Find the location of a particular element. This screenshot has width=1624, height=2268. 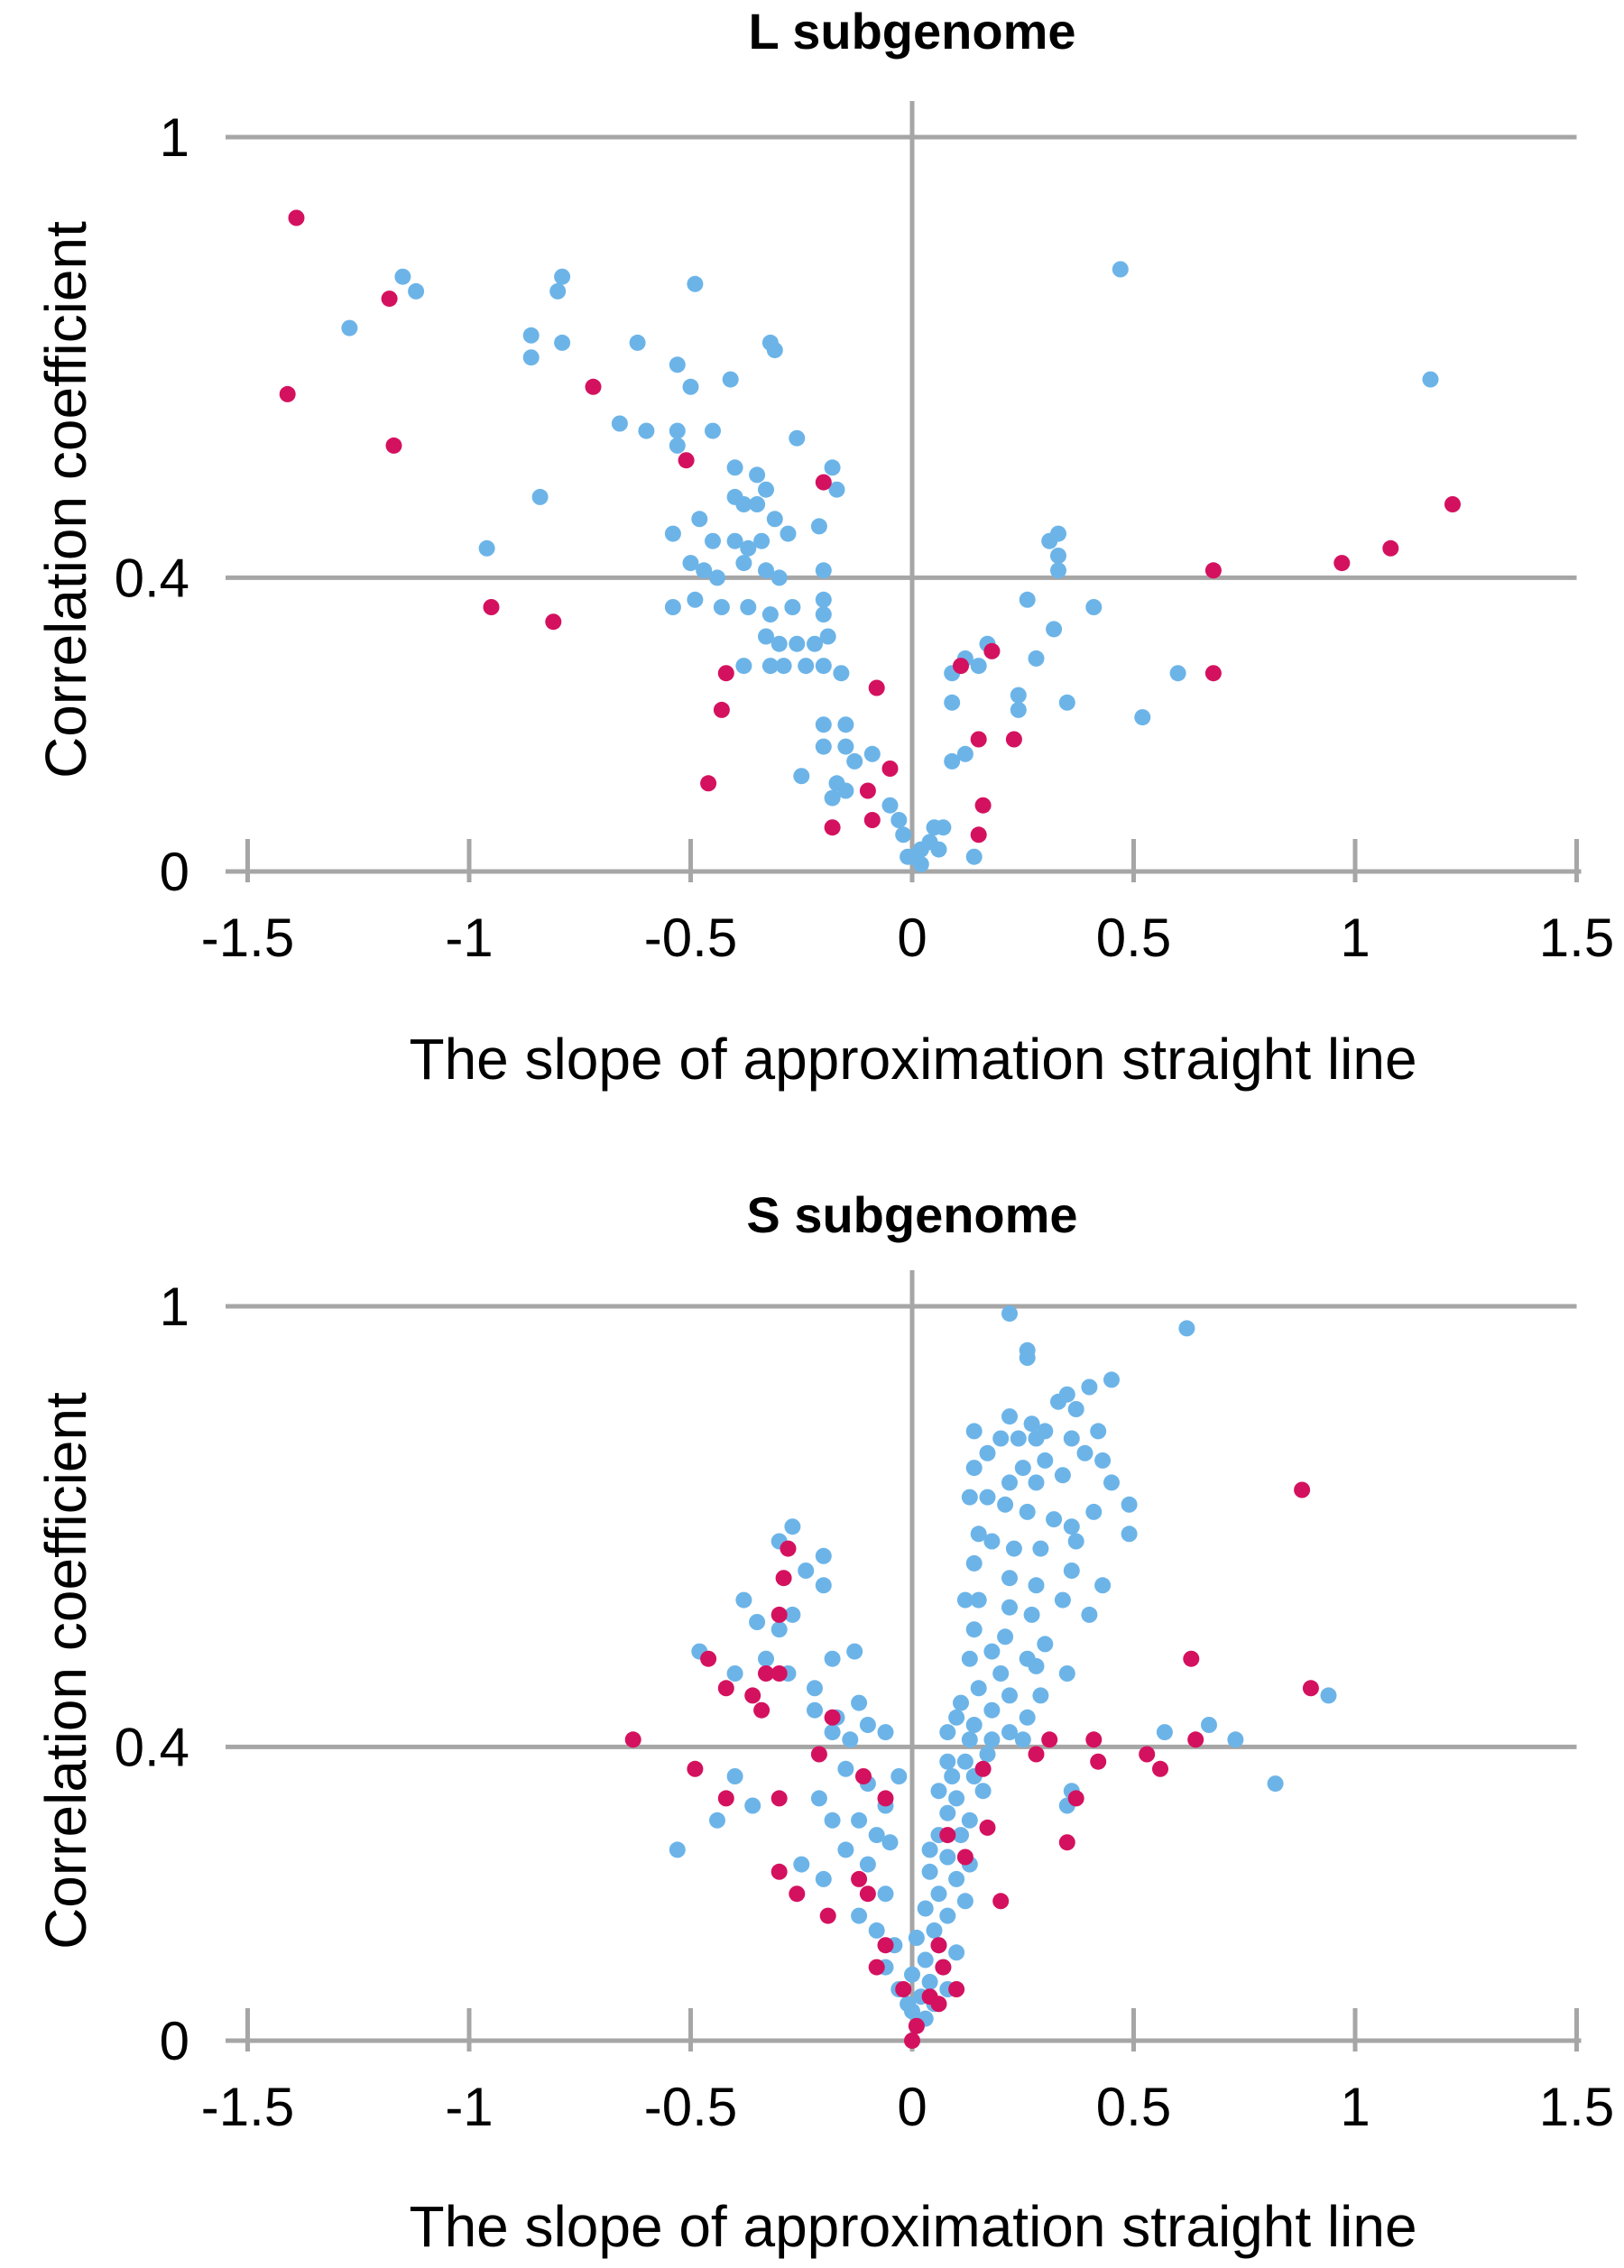

y-tick-label: 1 is located at coordinates (175, 1307).